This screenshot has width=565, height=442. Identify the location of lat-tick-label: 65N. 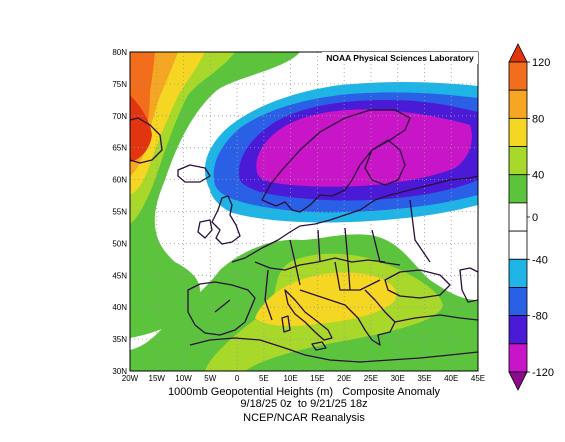
(119, 148).